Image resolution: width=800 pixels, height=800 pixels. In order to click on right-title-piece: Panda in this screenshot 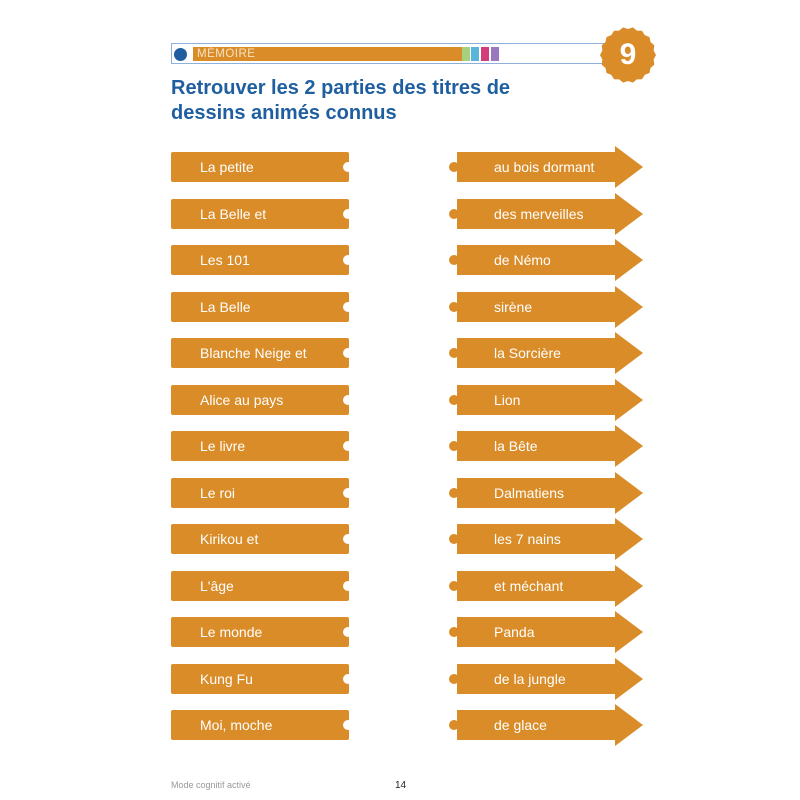, I will do `click(547, 632)`.